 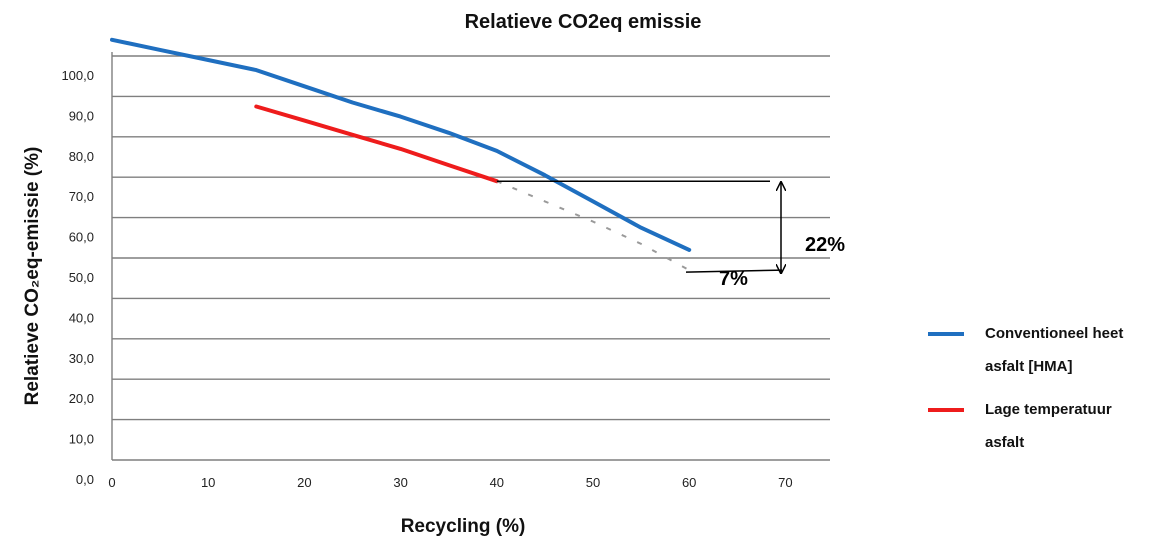 What do you see at coordinates (304, 482) in the screenshot?
I see `x-tick-label: 20` at bounding box center [304, 482].